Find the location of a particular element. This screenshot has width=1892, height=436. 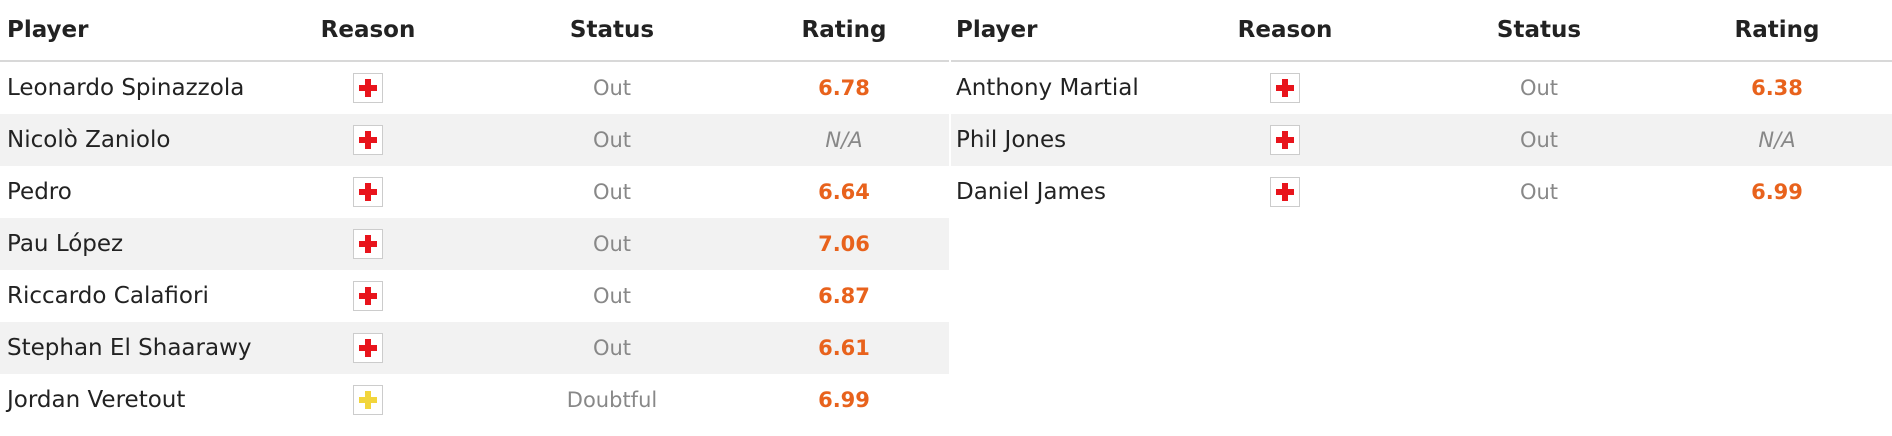

player-name: Pau López is located at coordinates (65, 244).